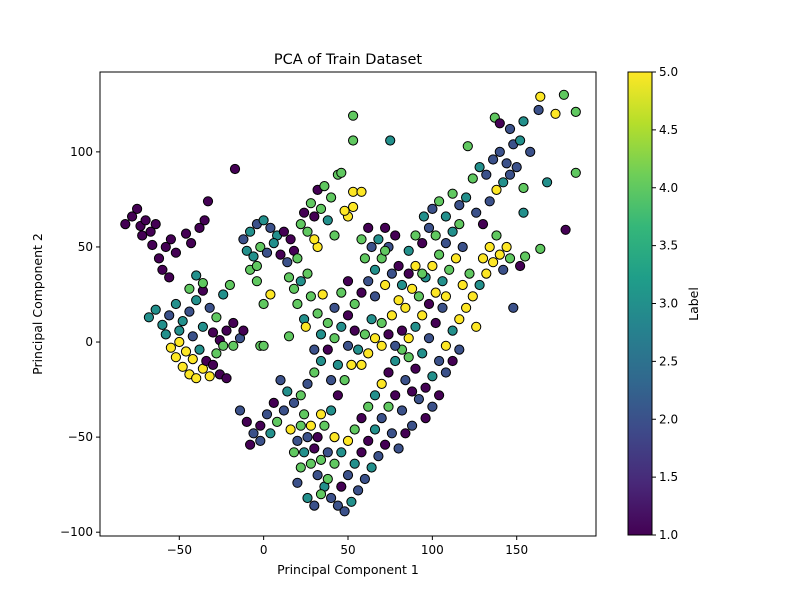  I want to click on y-tick-label: −100, so click(76, 532).